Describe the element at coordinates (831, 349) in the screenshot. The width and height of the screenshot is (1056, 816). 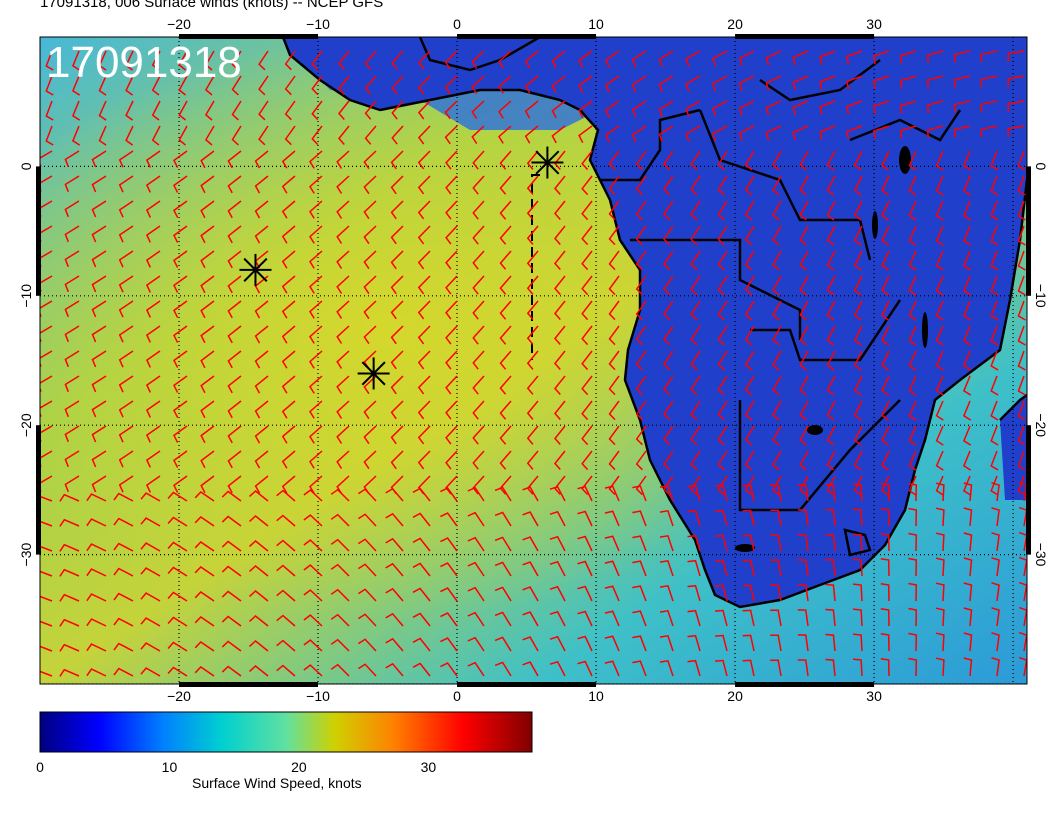
I see `lakes` at that location.